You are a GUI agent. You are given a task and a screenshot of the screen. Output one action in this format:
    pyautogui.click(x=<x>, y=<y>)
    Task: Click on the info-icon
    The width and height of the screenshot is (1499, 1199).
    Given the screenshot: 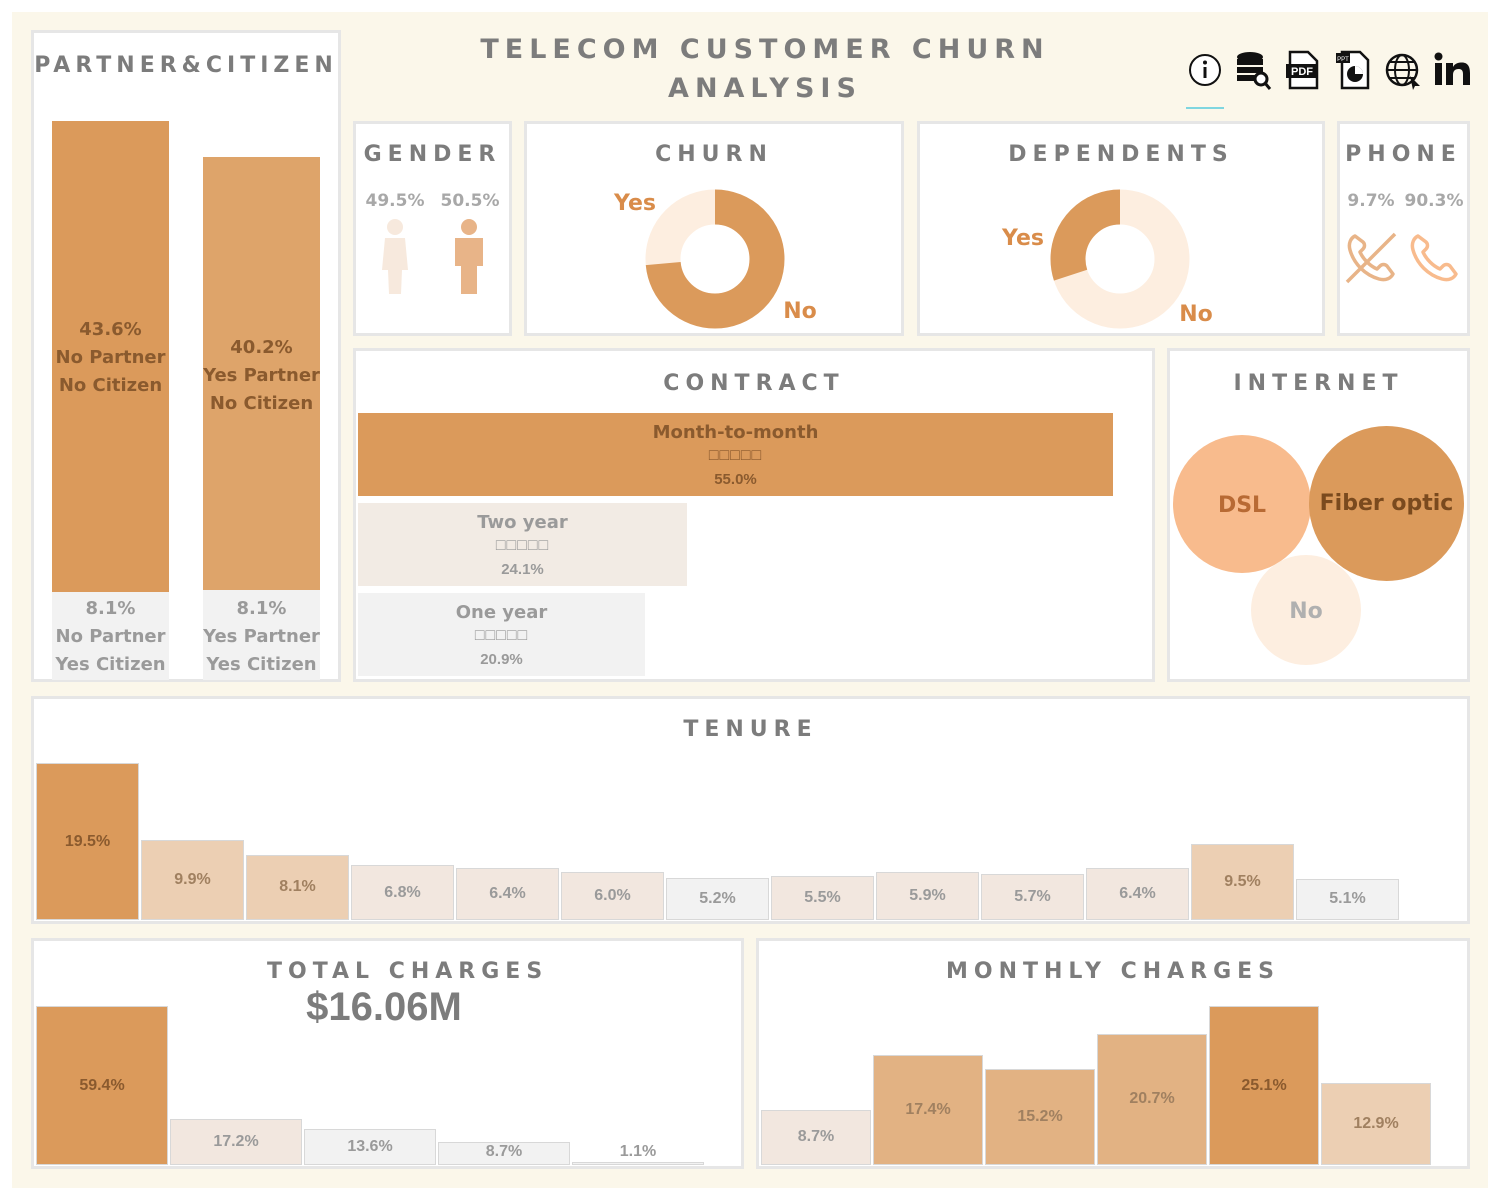 What is the action you would take?
    pyautogui.click(x=1205, y=70)
    